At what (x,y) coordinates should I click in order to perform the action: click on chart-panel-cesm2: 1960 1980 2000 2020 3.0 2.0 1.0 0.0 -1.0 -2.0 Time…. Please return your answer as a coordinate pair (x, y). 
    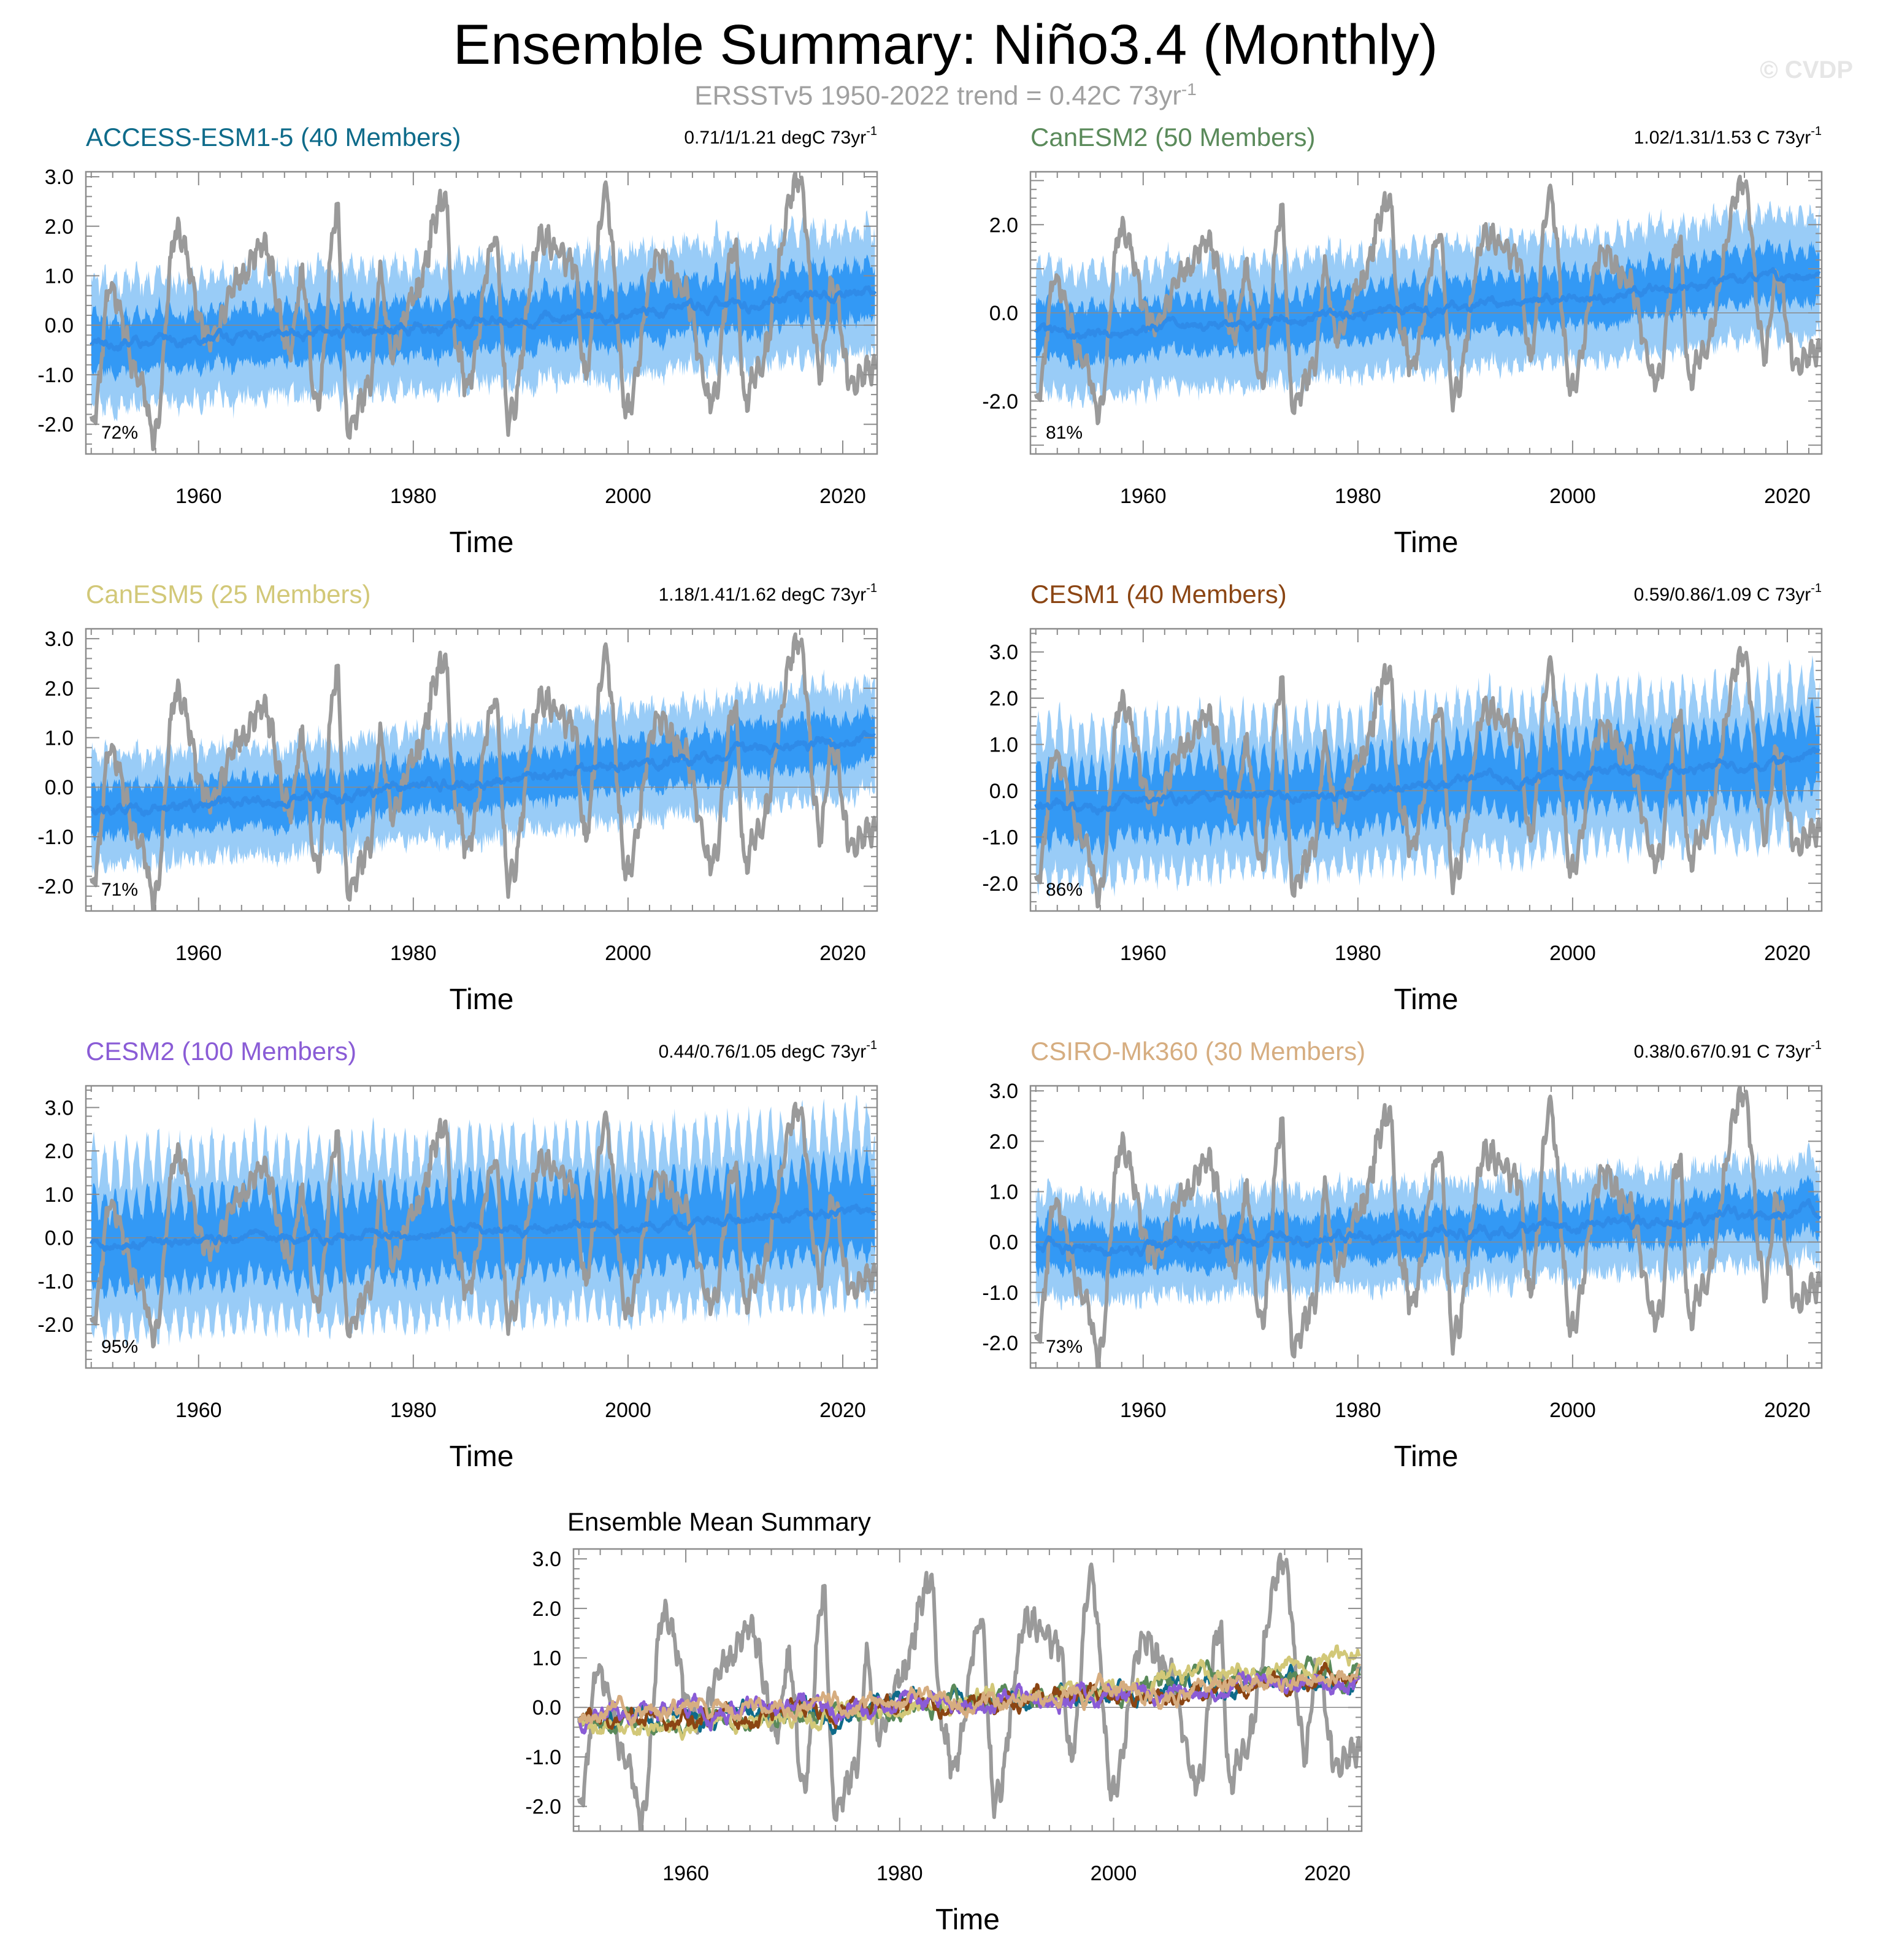
    Looking at the image, I should click on (457, 1255).